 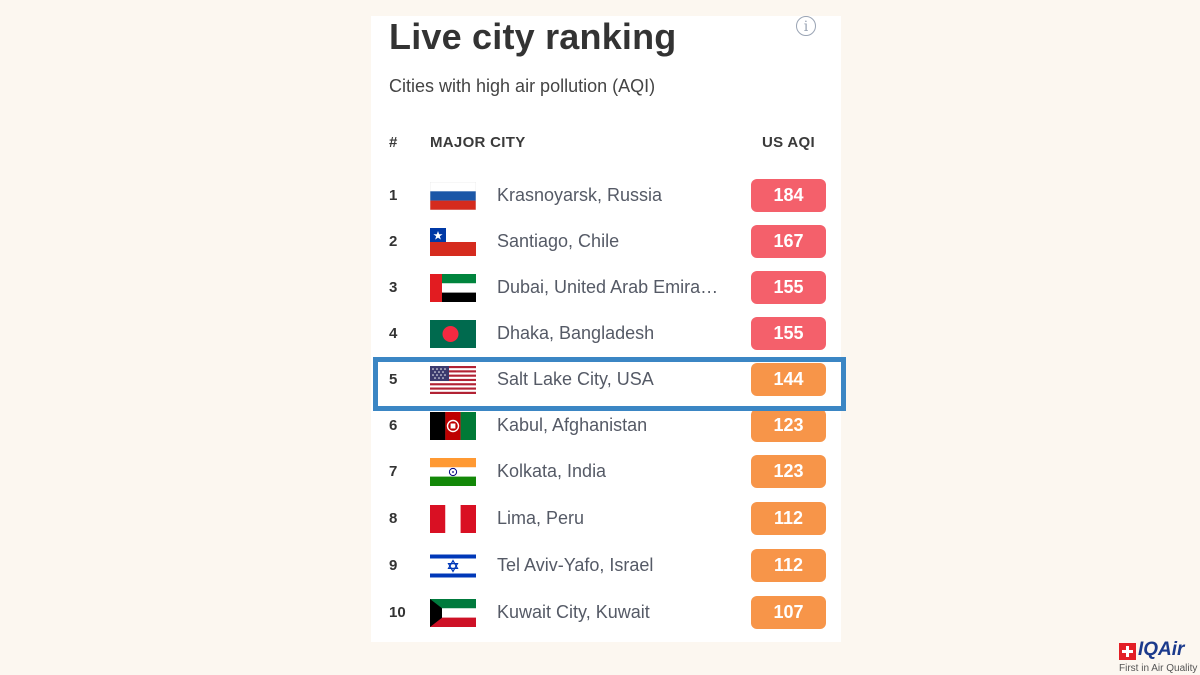 I want to click on rank-number: 4, so click(x=393, y=333).